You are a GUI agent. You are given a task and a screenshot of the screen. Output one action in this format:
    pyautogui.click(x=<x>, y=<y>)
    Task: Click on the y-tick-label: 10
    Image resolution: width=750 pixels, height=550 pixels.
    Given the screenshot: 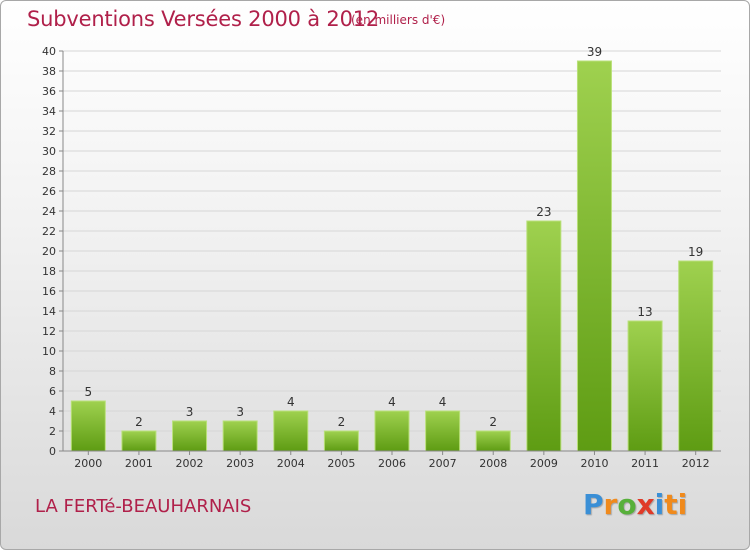 What is the action you would take?
    pyautogui.click(x=49, y=351)
    